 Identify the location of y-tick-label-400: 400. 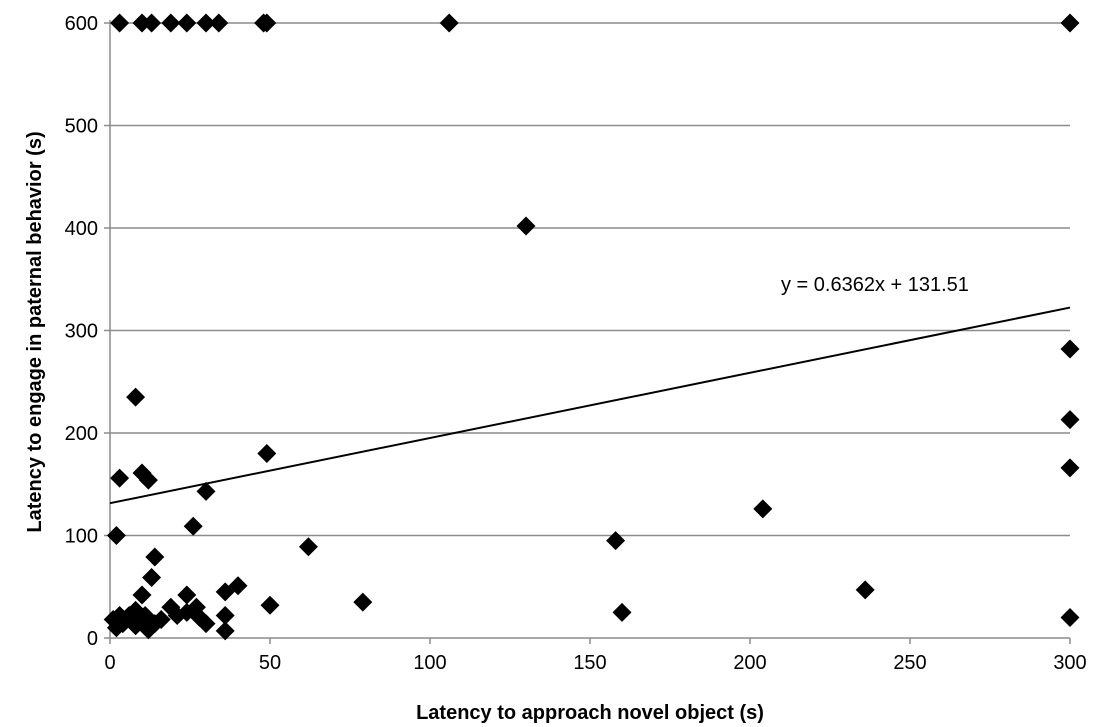
(81, 229).